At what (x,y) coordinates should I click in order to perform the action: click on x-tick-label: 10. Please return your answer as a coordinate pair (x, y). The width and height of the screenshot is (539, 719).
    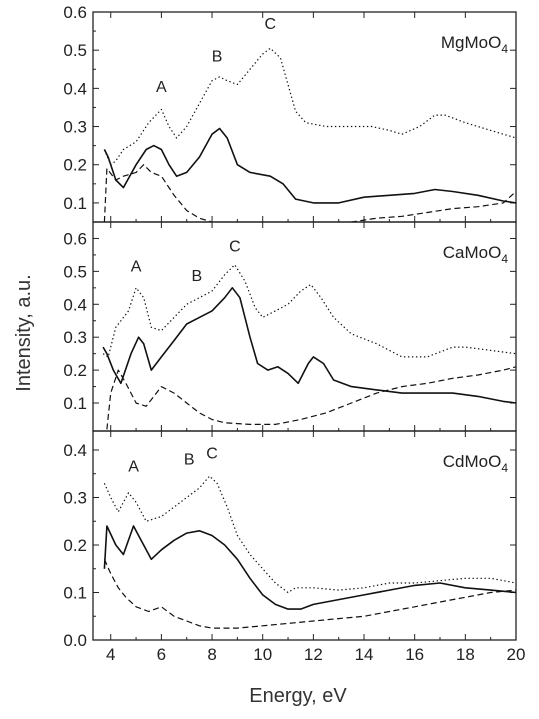
    Looking at the image, I should click on (262, 654).